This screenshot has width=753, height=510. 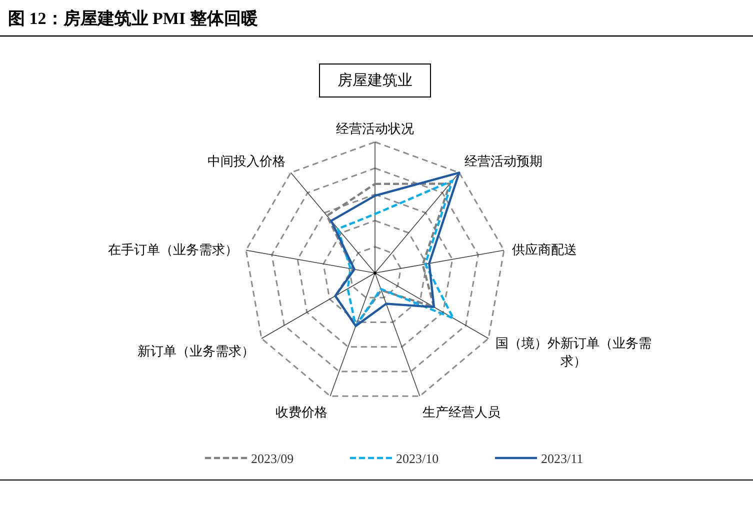 I want to click on legend-label: 2023/11, so click(x=562, y=458).